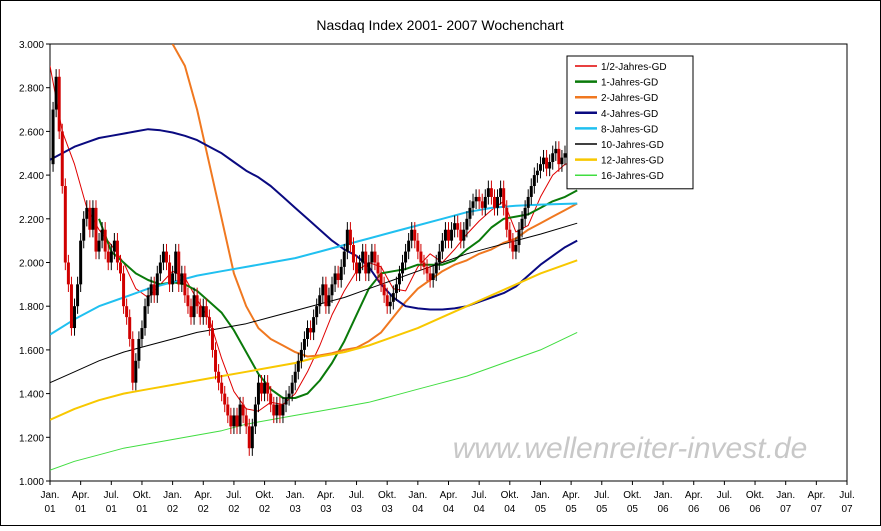  Describe the element at coordinates (439, 25) in the screenshot. I see `chart-title: Nasdaq Index 2001- 2007 Wochenchart` at that location.